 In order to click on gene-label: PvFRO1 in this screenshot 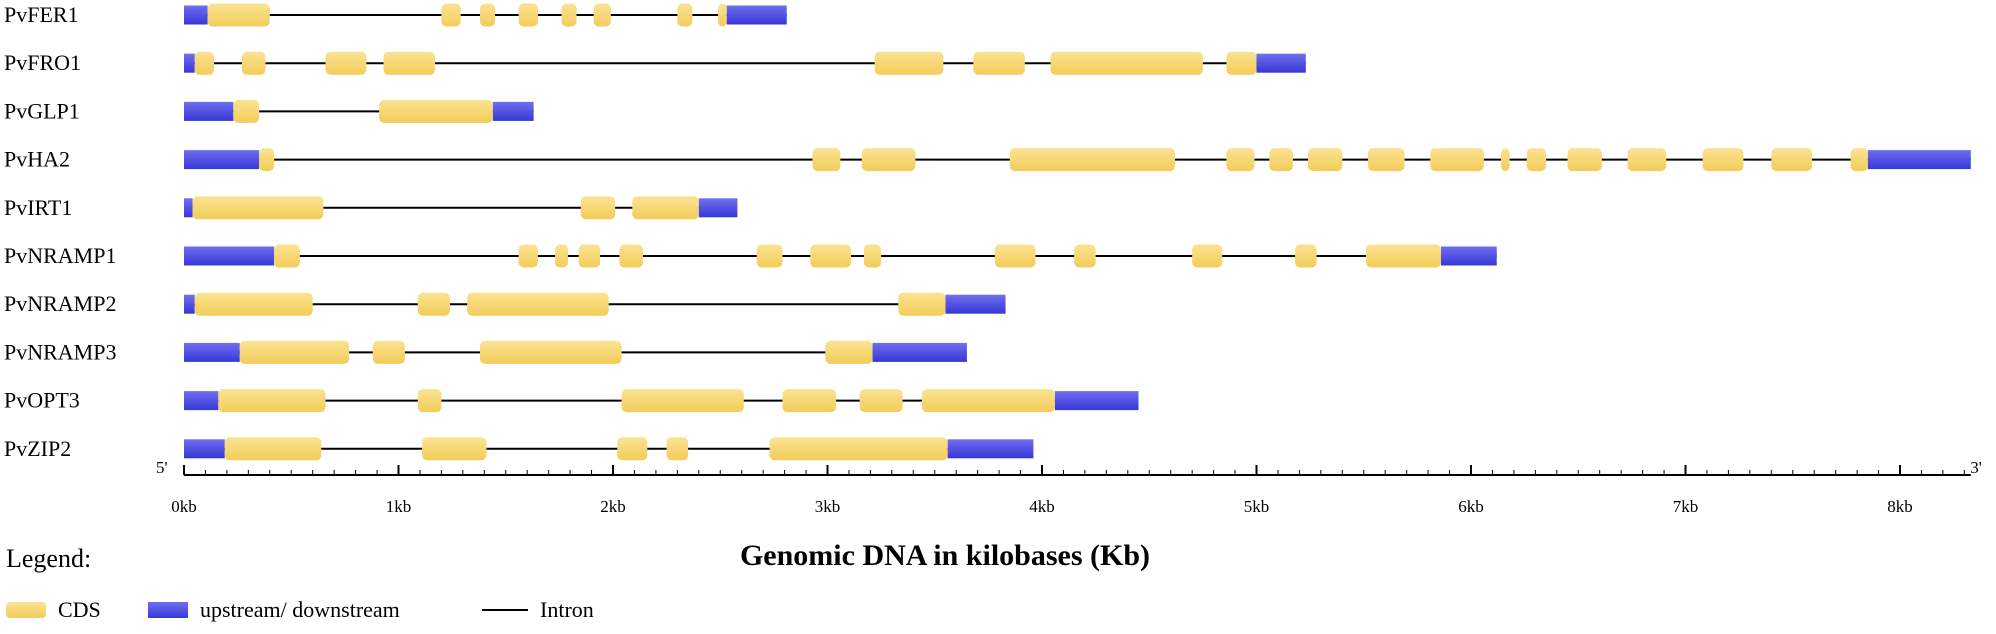, I will do `click(42, 62)`.